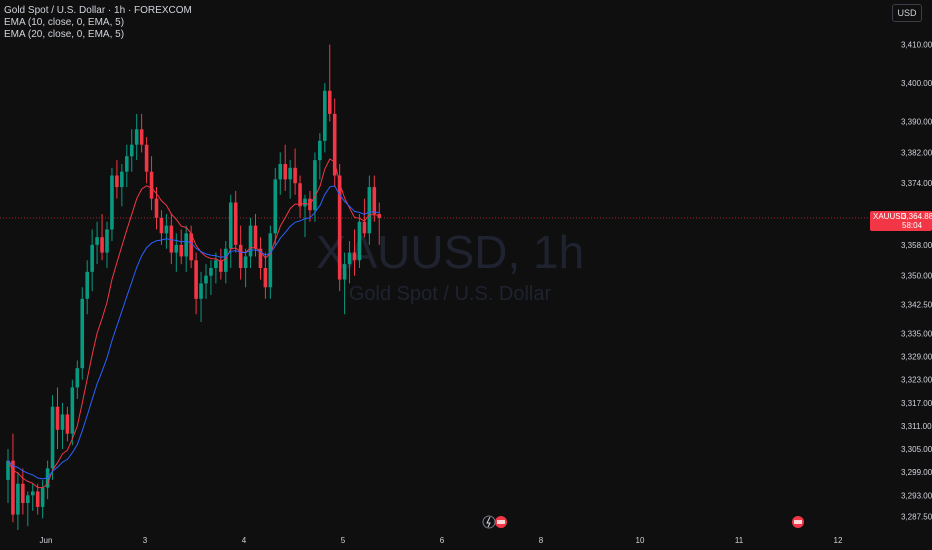 The width and height of the screenshot is (932, 550). What do you see at coordinates (912, 225) in the screenshot?
I see `bar-countdown: 58:04` at bounding box center [912, 225].